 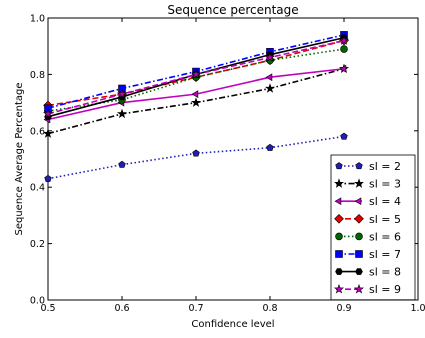 I want to click on legend-label: sl = 8, so click(x=385, y=272).